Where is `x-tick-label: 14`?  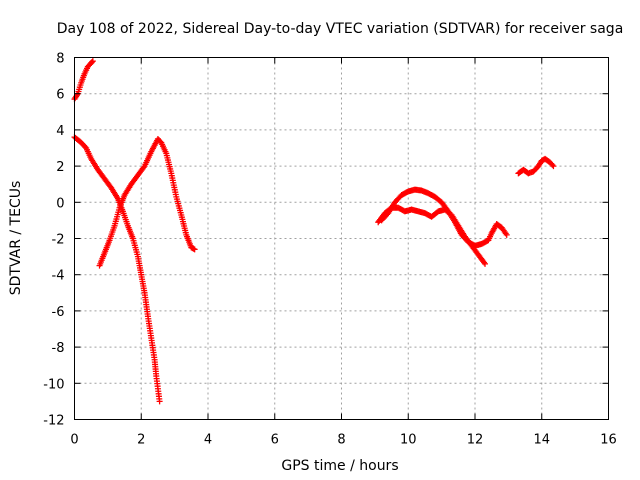 x-tick-label: 14 is located at coordinates (541, 440).